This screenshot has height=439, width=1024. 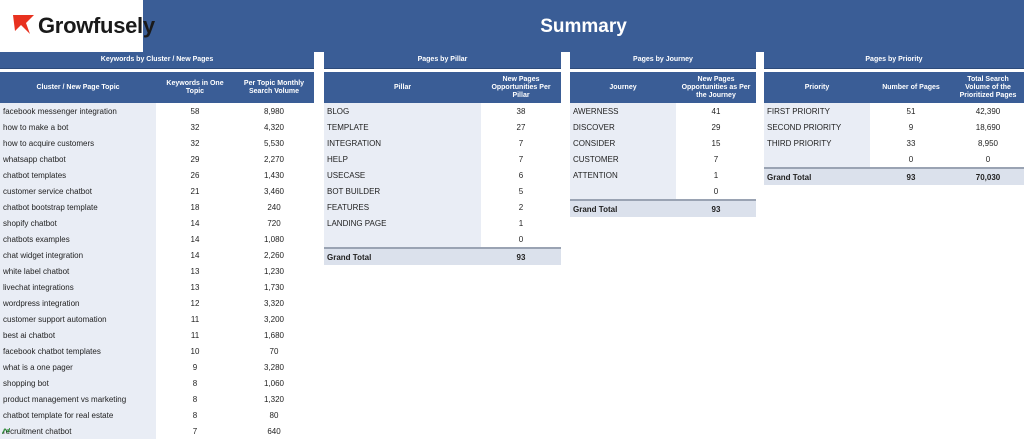 I want to click on column-header: Cluster / New Page Topic, so click(x=78, y=87).